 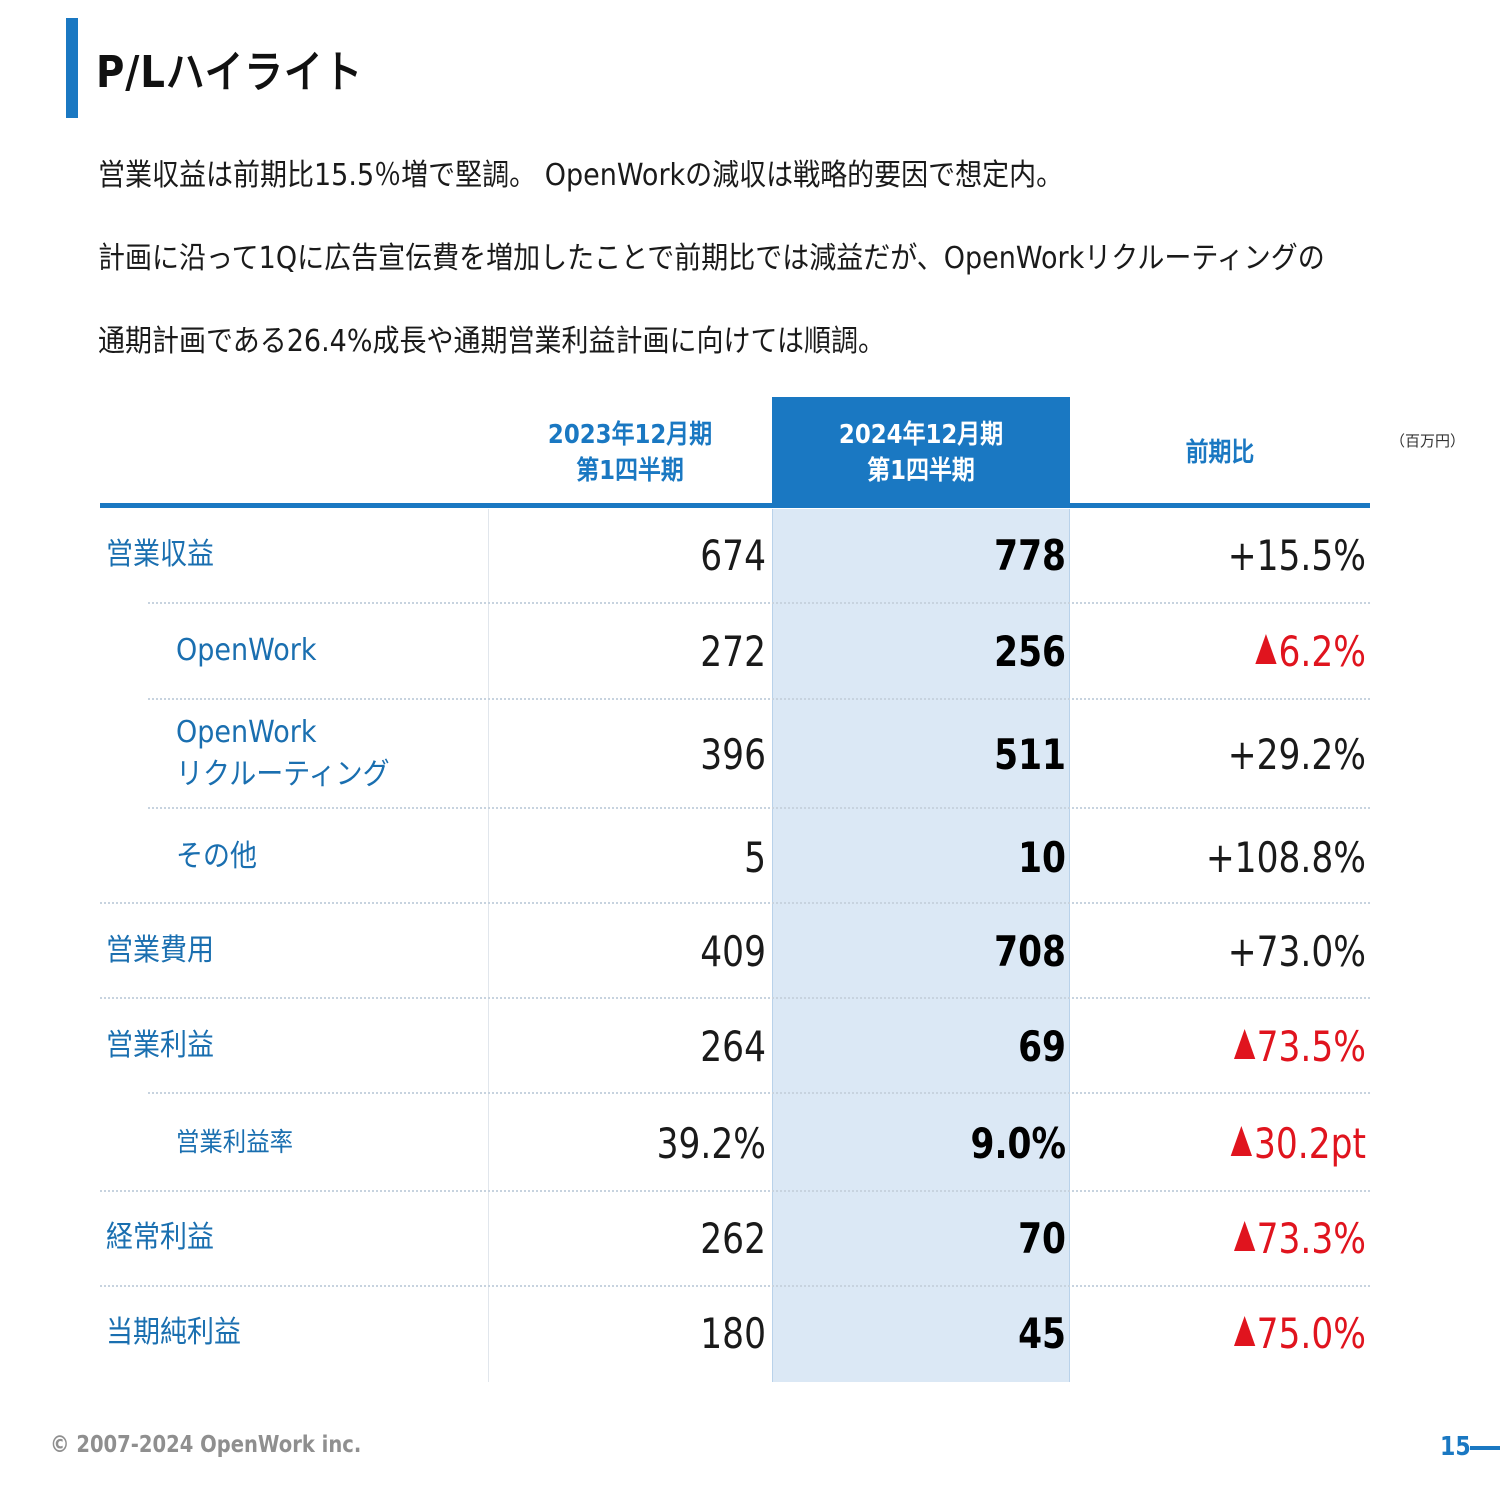 I want to click on row-label-line: 営業収益, so click(x=160, y=554).